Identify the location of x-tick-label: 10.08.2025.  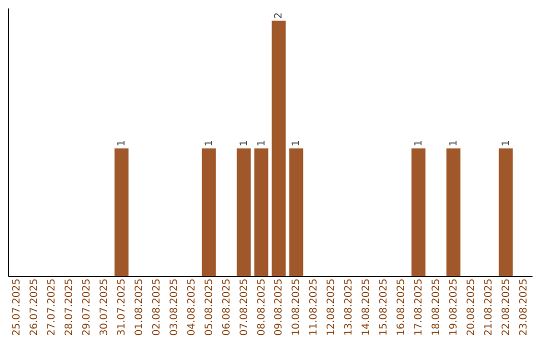
(296, 307).